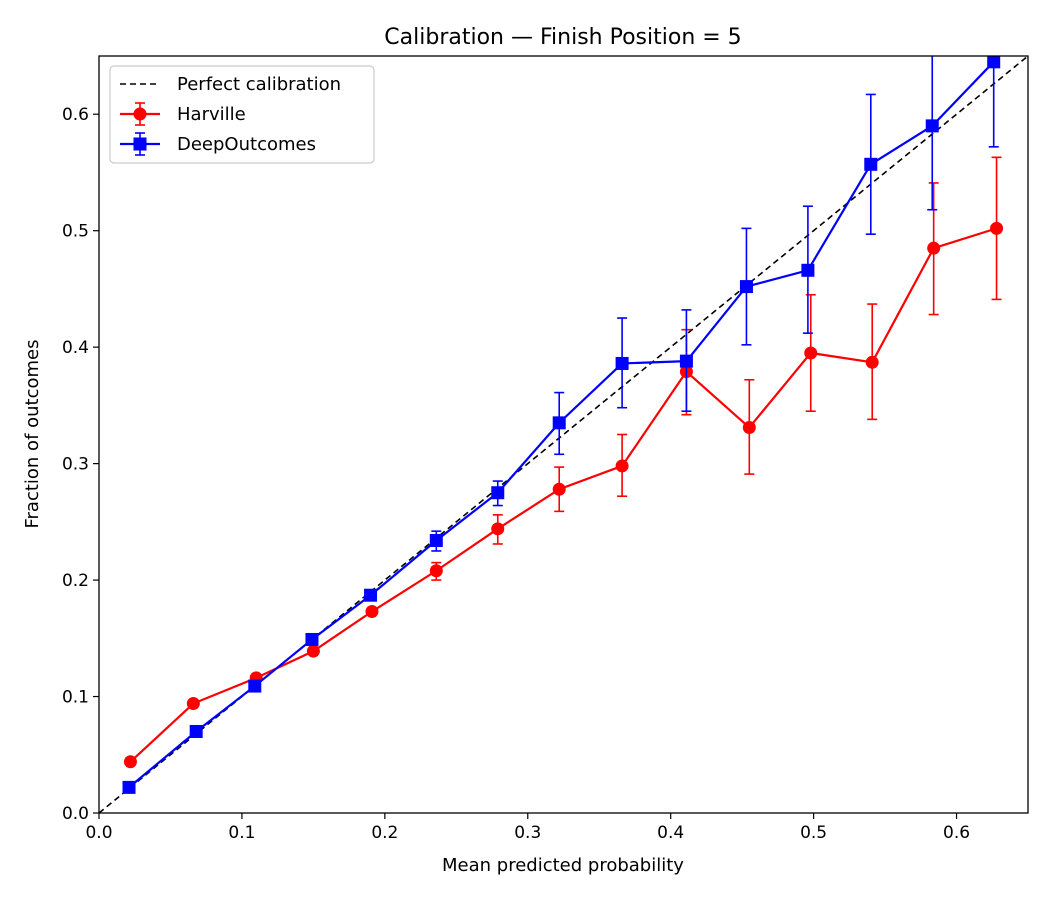 The image size is (1050, 900). Describe the element at coordinates (98, 833) in the screenshot. I see `x-tick-label-0: 0.0` at that location.